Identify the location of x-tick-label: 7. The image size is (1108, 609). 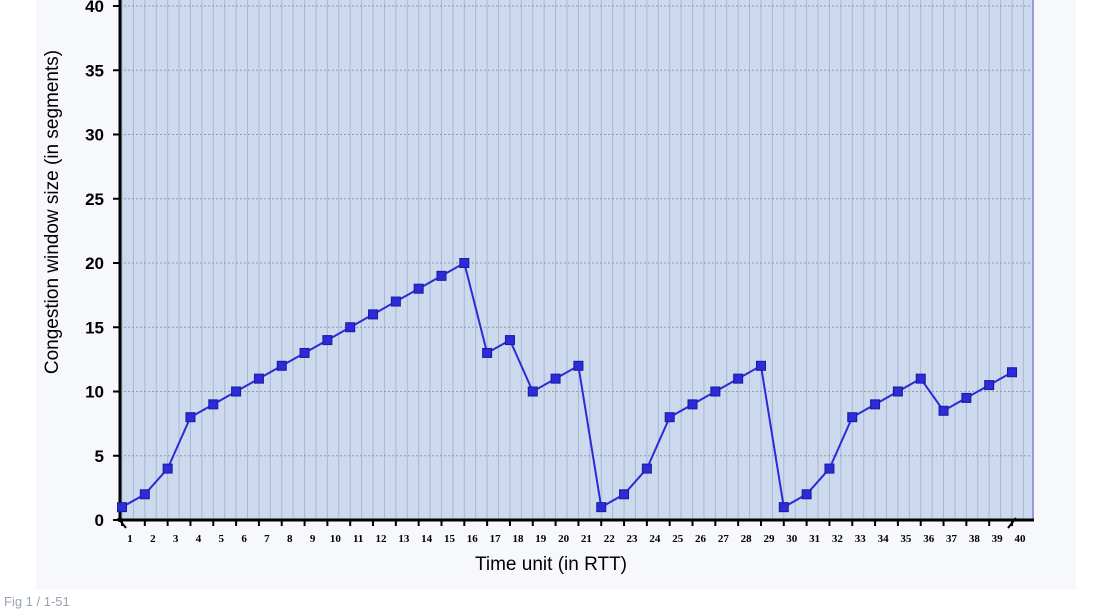
(267, 539).